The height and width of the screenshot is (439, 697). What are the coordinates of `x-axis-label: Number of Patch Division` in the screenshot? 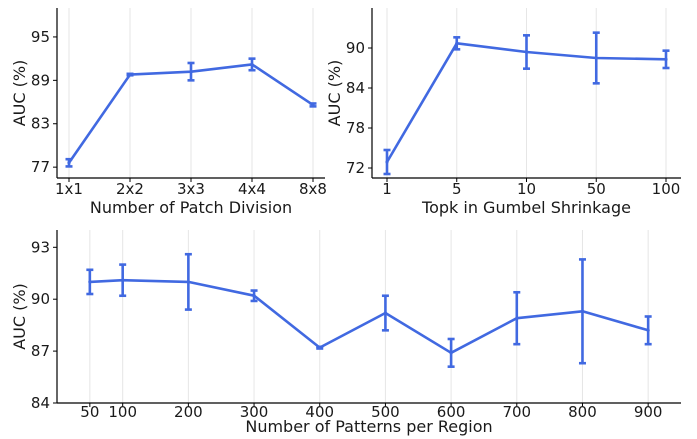 It's located at (191, 207).